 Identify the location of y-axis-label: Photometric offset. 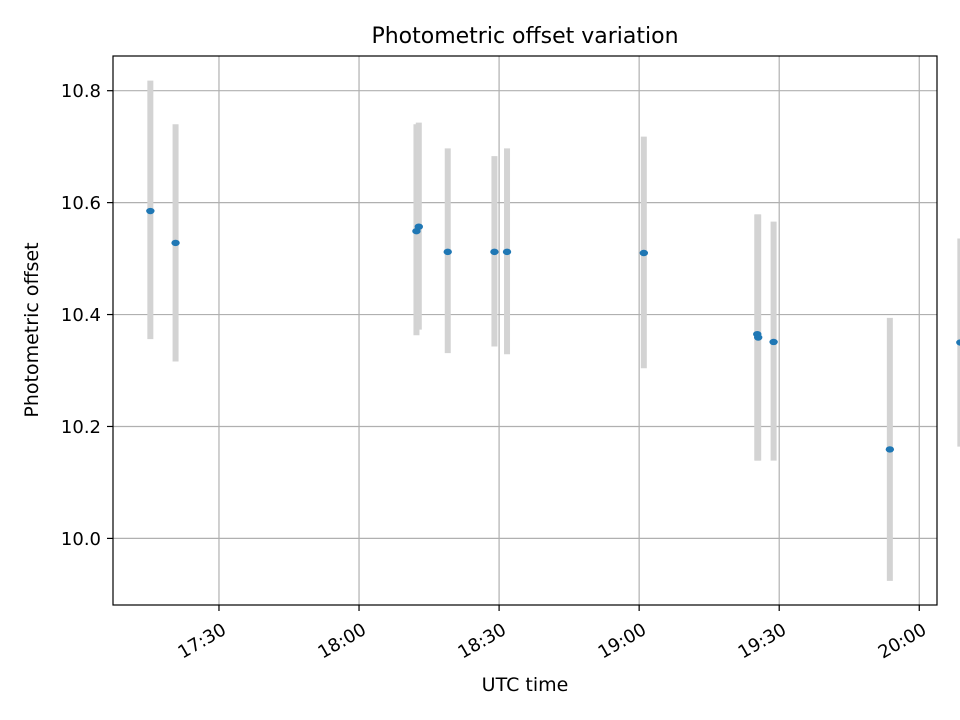
(32, 329).